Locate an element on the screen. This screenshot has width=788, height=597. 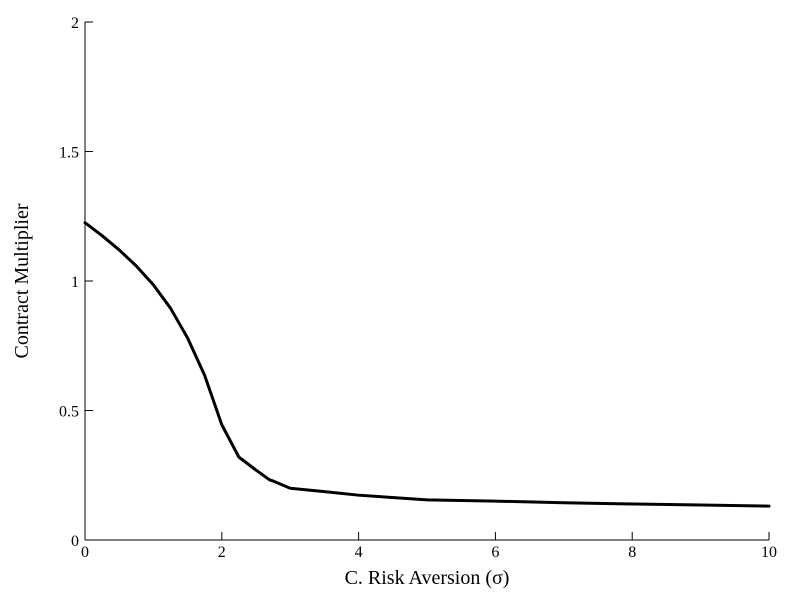
x-axis-title: C. Risk Aversion (σ) is located at coordinates (427, 578).